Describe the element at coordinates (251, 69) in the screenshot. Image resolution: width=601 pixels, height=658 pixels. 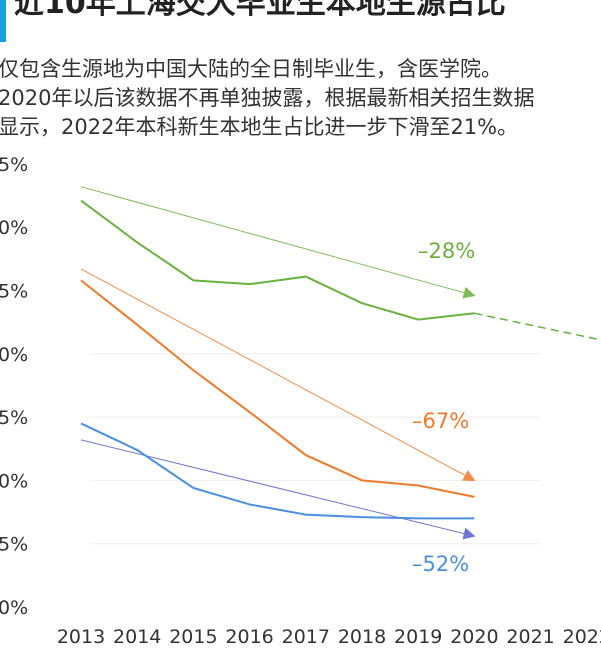
I see `note-line: 仅包含生源地为中国大陆的全日制毕业生，含医学院。` at that location.